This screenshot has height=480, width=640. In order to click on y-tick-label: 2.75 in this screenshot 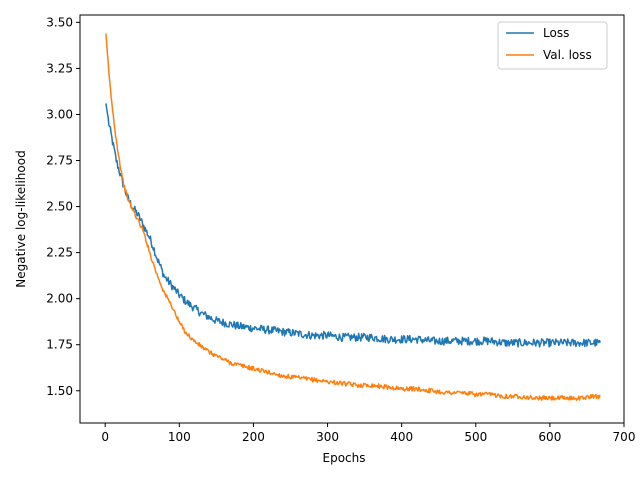, I will do `click(59, 161)`.